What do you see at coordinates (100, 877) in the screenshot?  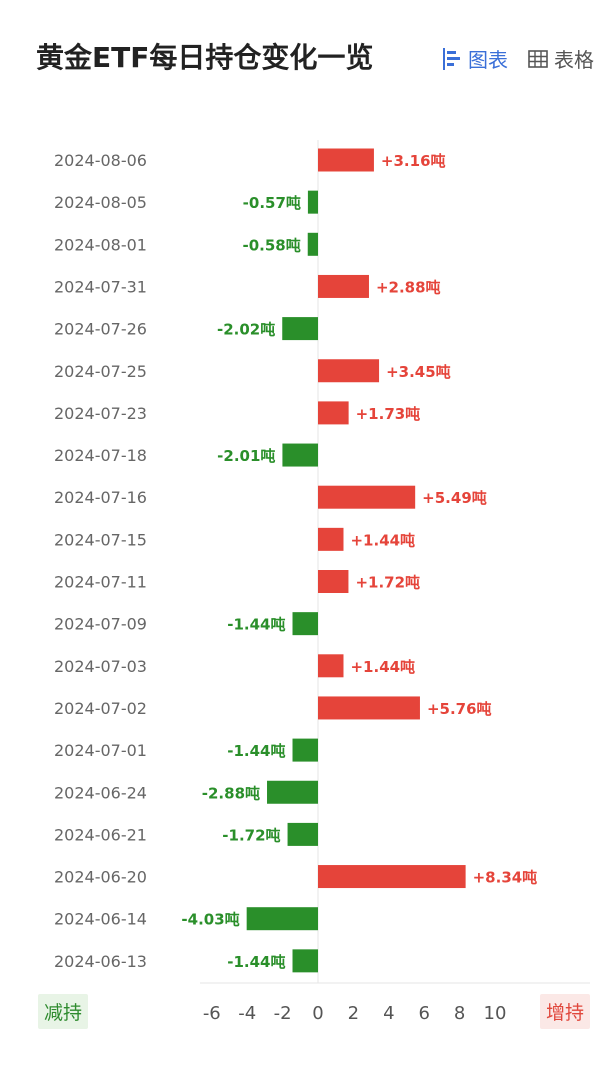 I see `category-label: 2024-06-20` at bounding box center [100, 877].